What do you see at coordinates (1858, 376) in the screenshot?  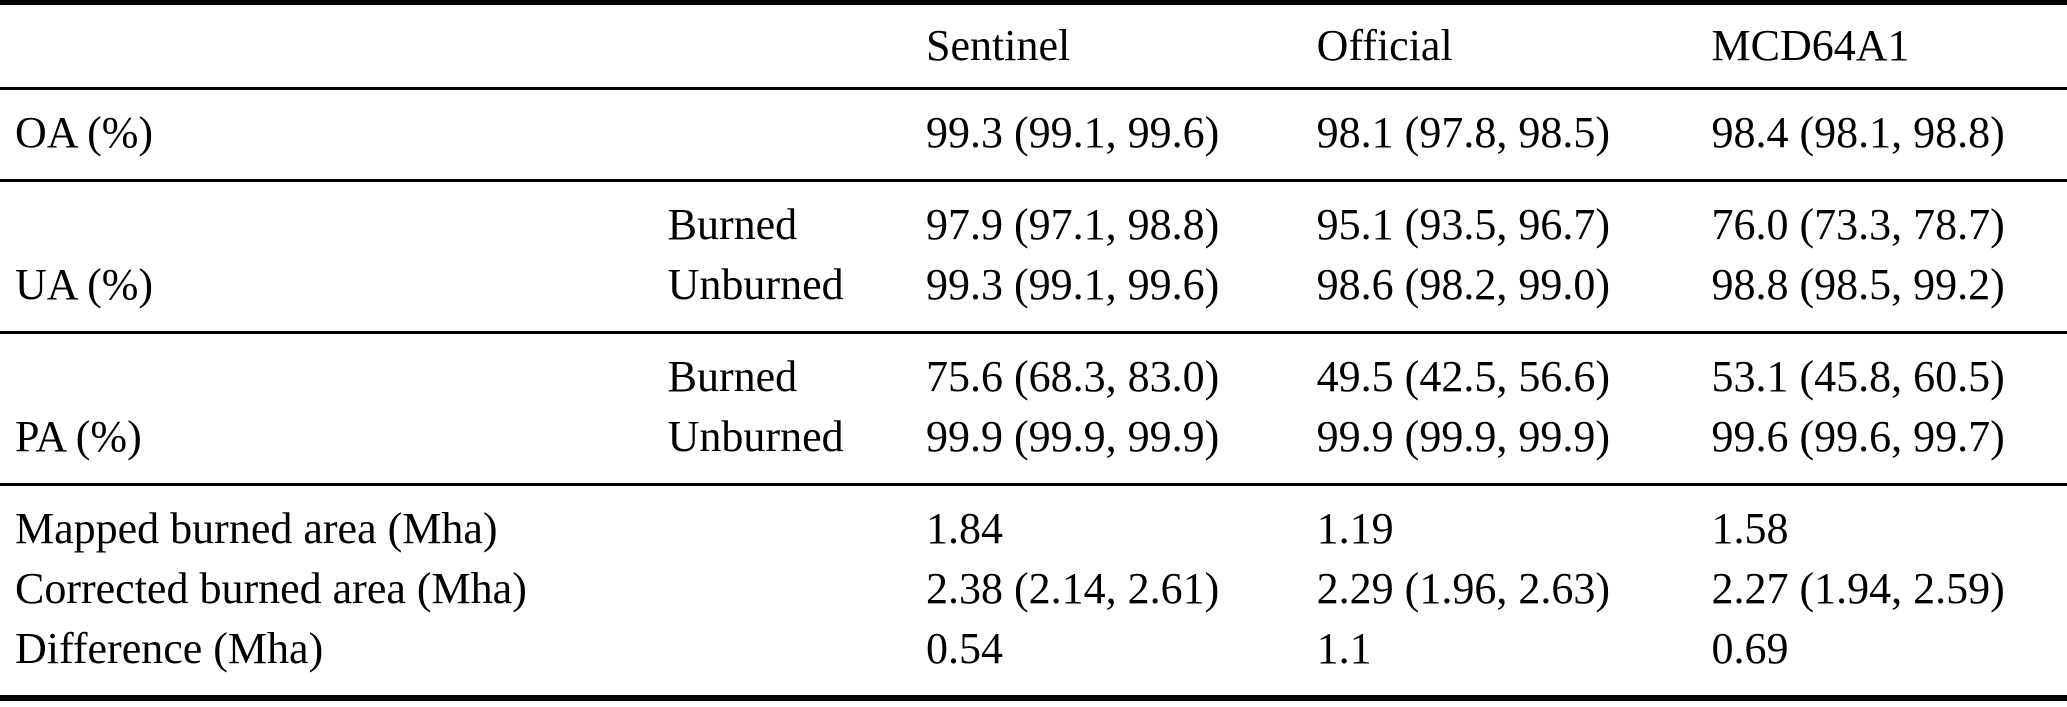 I see `cell-pa-burned-mcd64a1: 53.1 (45.8, 60.5)` at bounding box center [1858, 376].